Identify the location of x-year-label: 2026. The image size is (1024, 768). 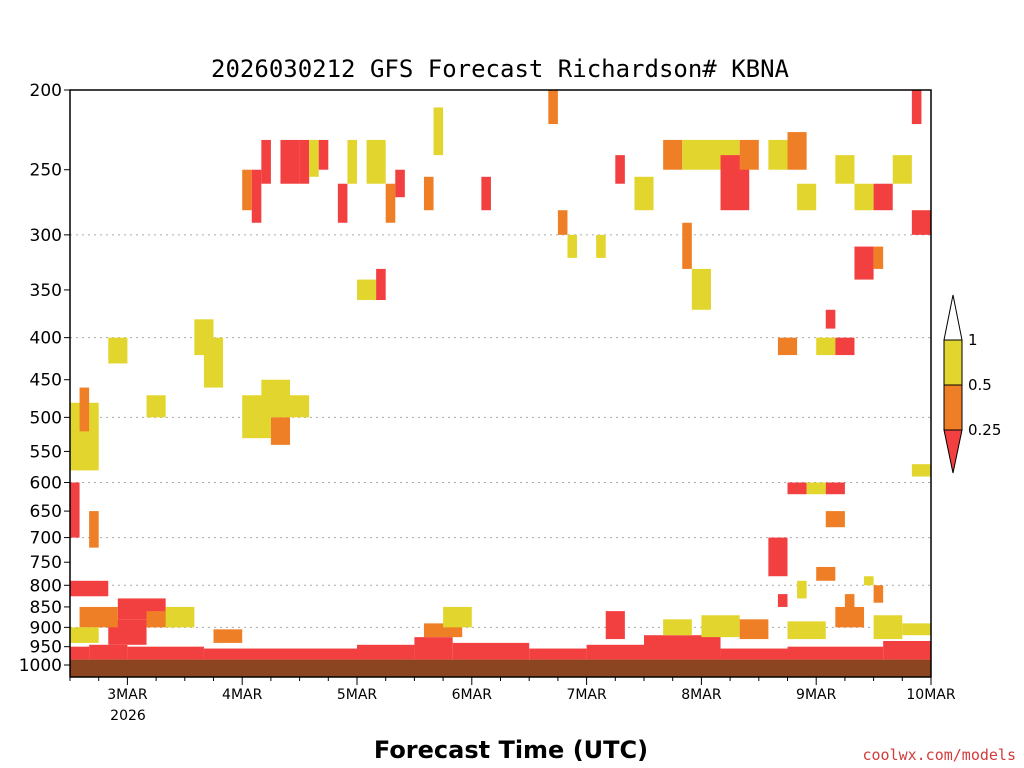
(128, 716).